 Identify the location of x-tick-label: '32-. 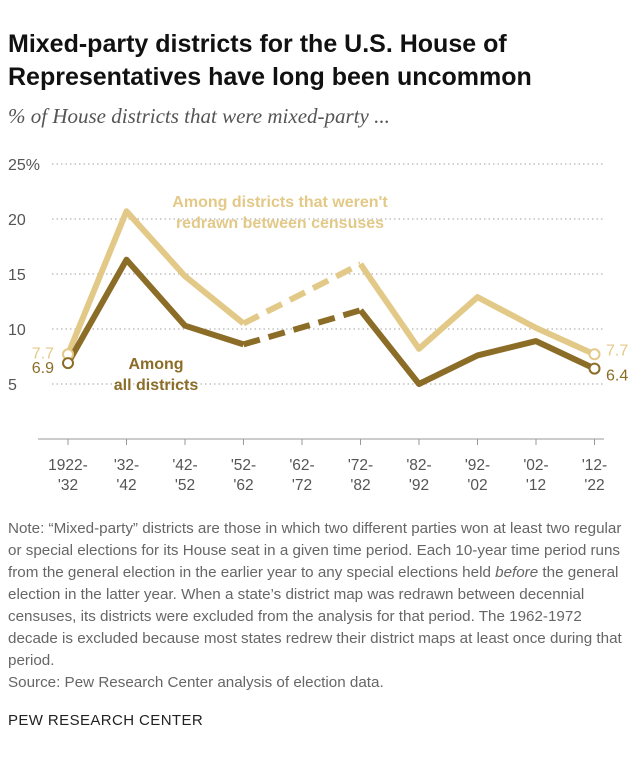
(126, 465).